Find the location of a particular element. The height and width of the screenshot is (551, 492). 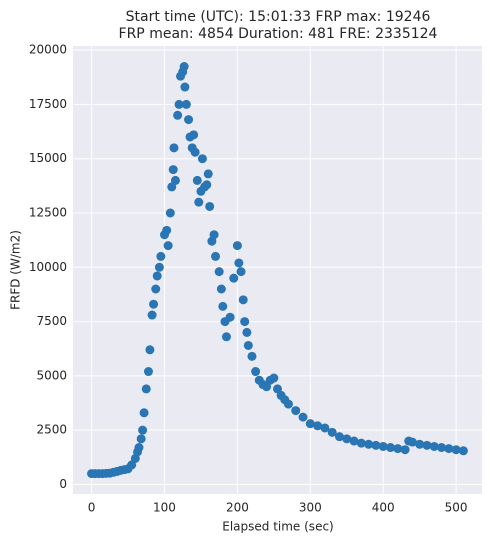

x-tick-label: 400 is located at coordinates (383, 508).